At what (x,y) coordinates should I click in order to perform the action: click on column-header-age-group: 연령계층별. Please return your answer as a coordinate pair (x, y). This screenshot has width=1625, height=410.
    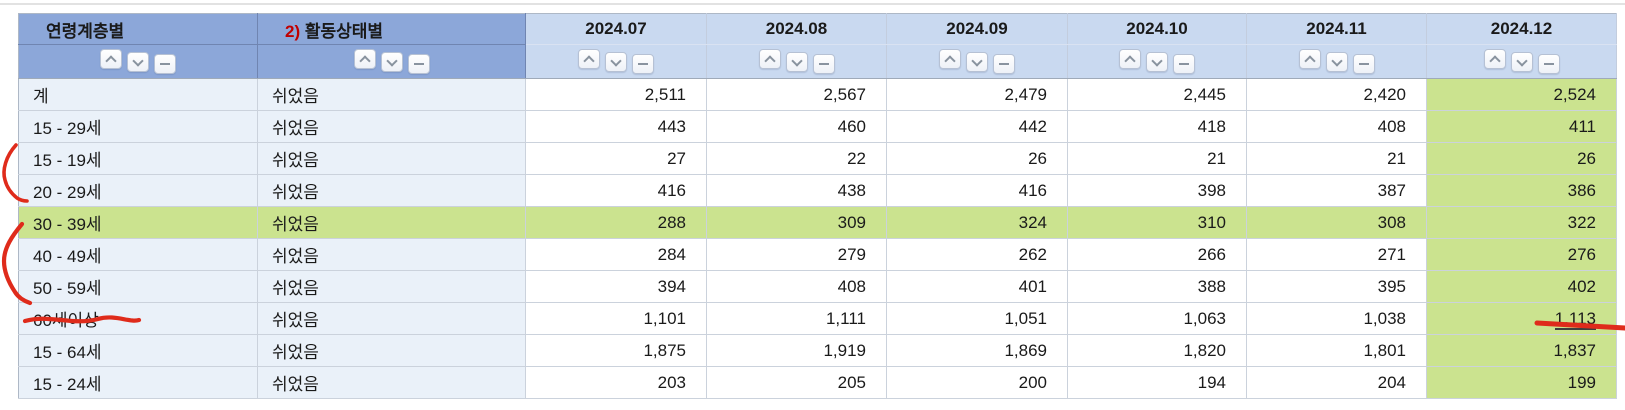
    Looking at the image, I should click on (138, 29).